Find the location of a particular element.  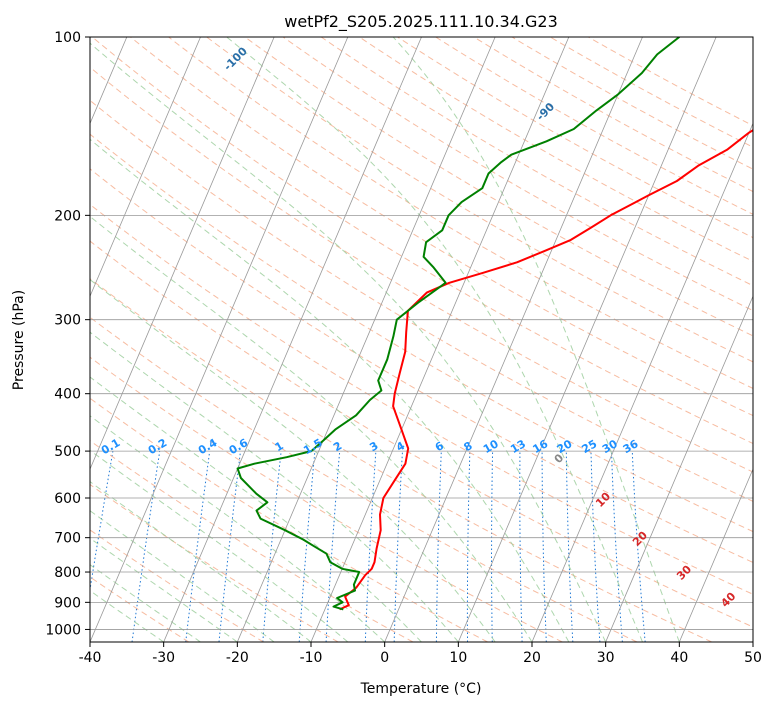

x-tick-label: 0 is located at coordinates (384, 658).